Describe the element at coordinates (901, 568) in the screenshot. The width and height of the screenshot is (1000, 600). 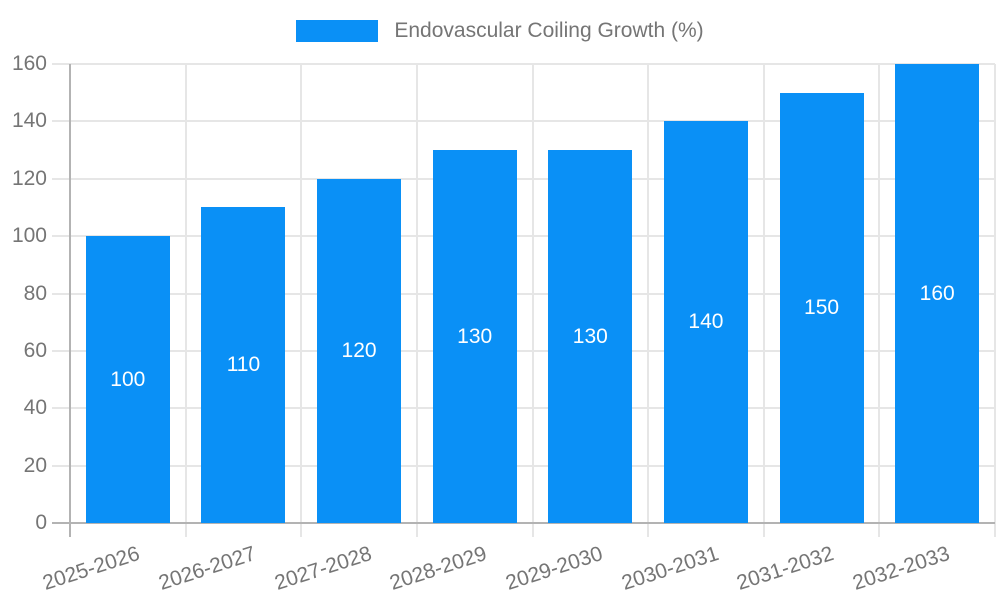
I see `x-category-label: 2032-2033` at that location.